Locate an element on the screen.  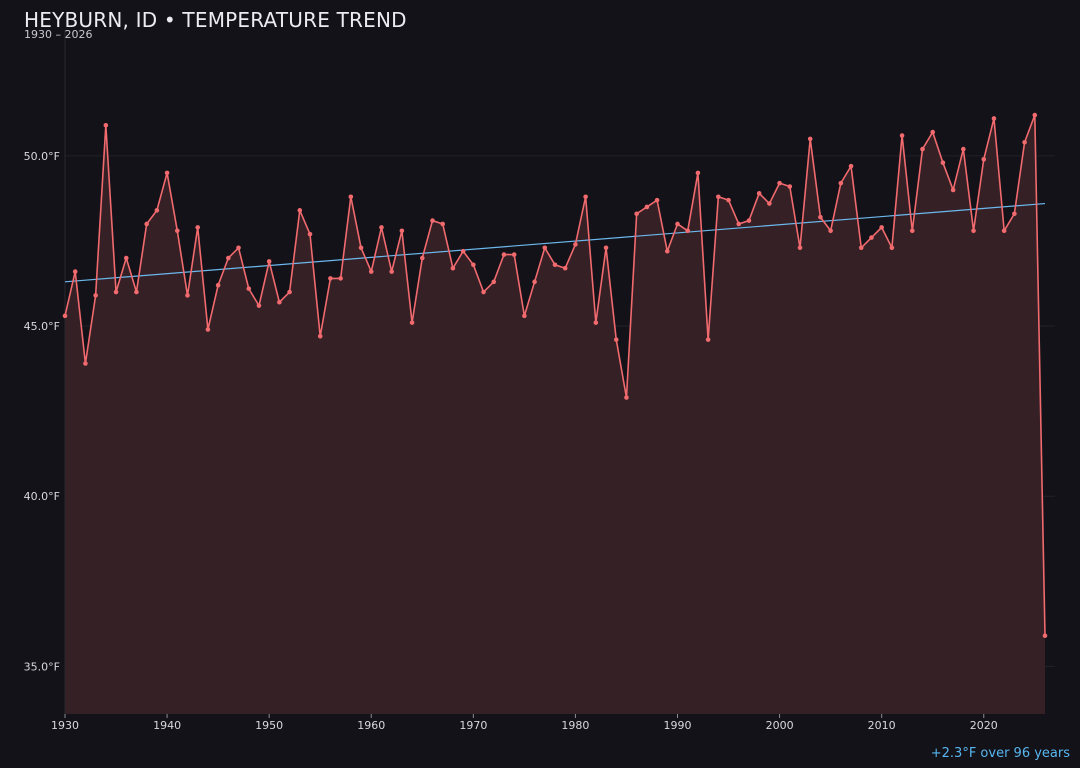
trend-line is located at coordinates (555, 242).